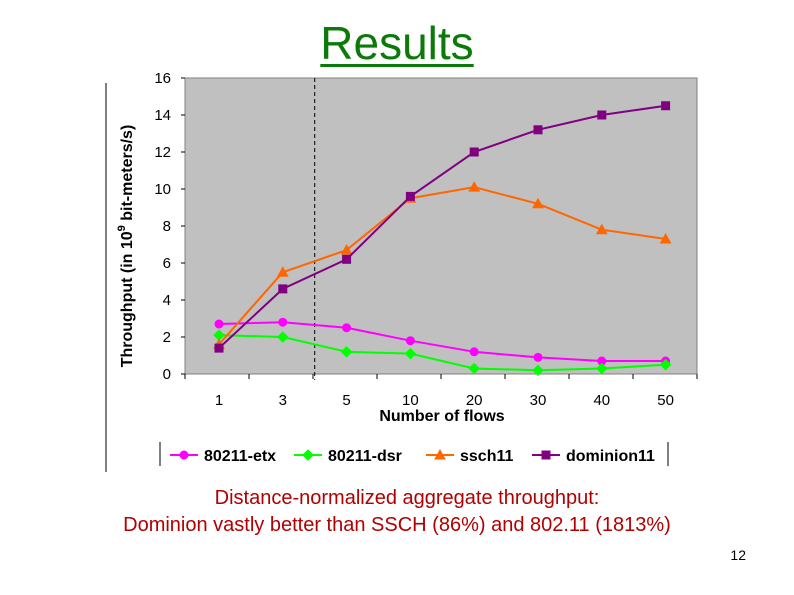 The height and width of the screenshot is (595, 794). What do you see at coordinates (283, 400) in the screenshot?
I see `x-tick-label: 3` at bounding box center [283, 400].